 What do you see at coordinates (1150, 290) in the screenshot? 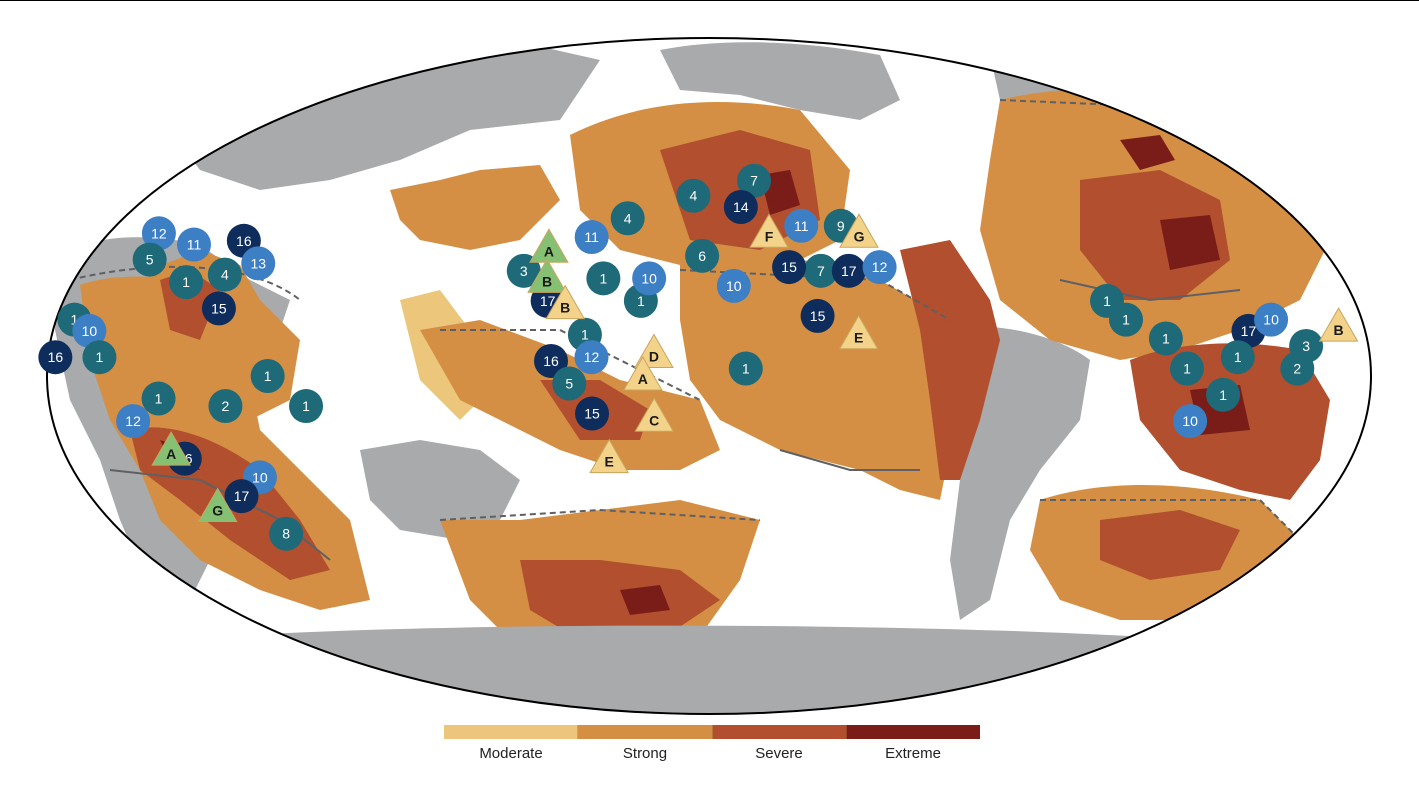
I see `region-boundary-inner` at bounding box center [1150, 290].